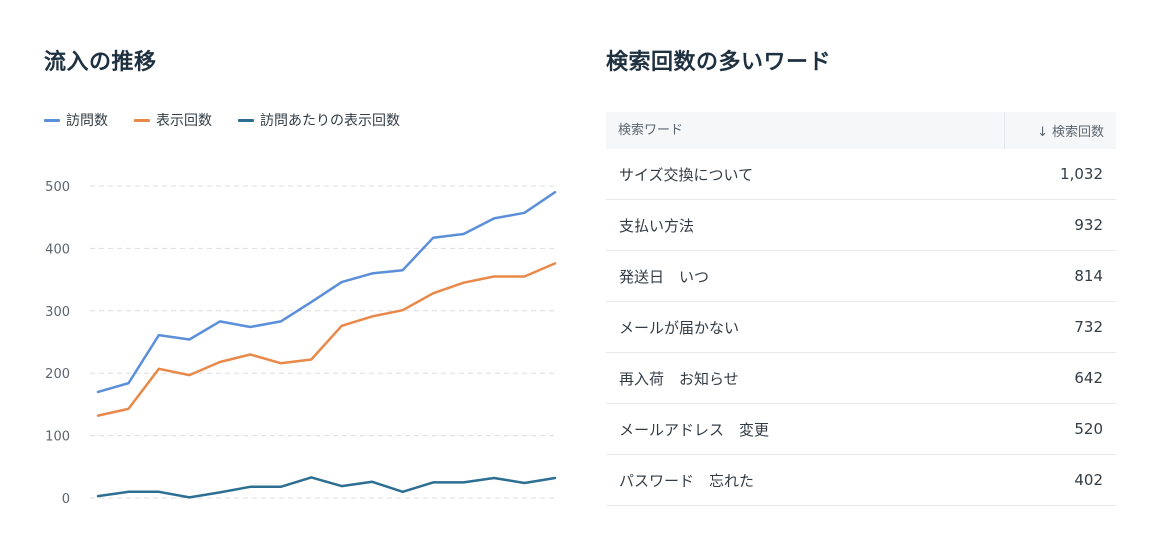 The width and height of the screenshot is (1160, 560). I want to click on y-tick-label: 200, so click(57, 374).